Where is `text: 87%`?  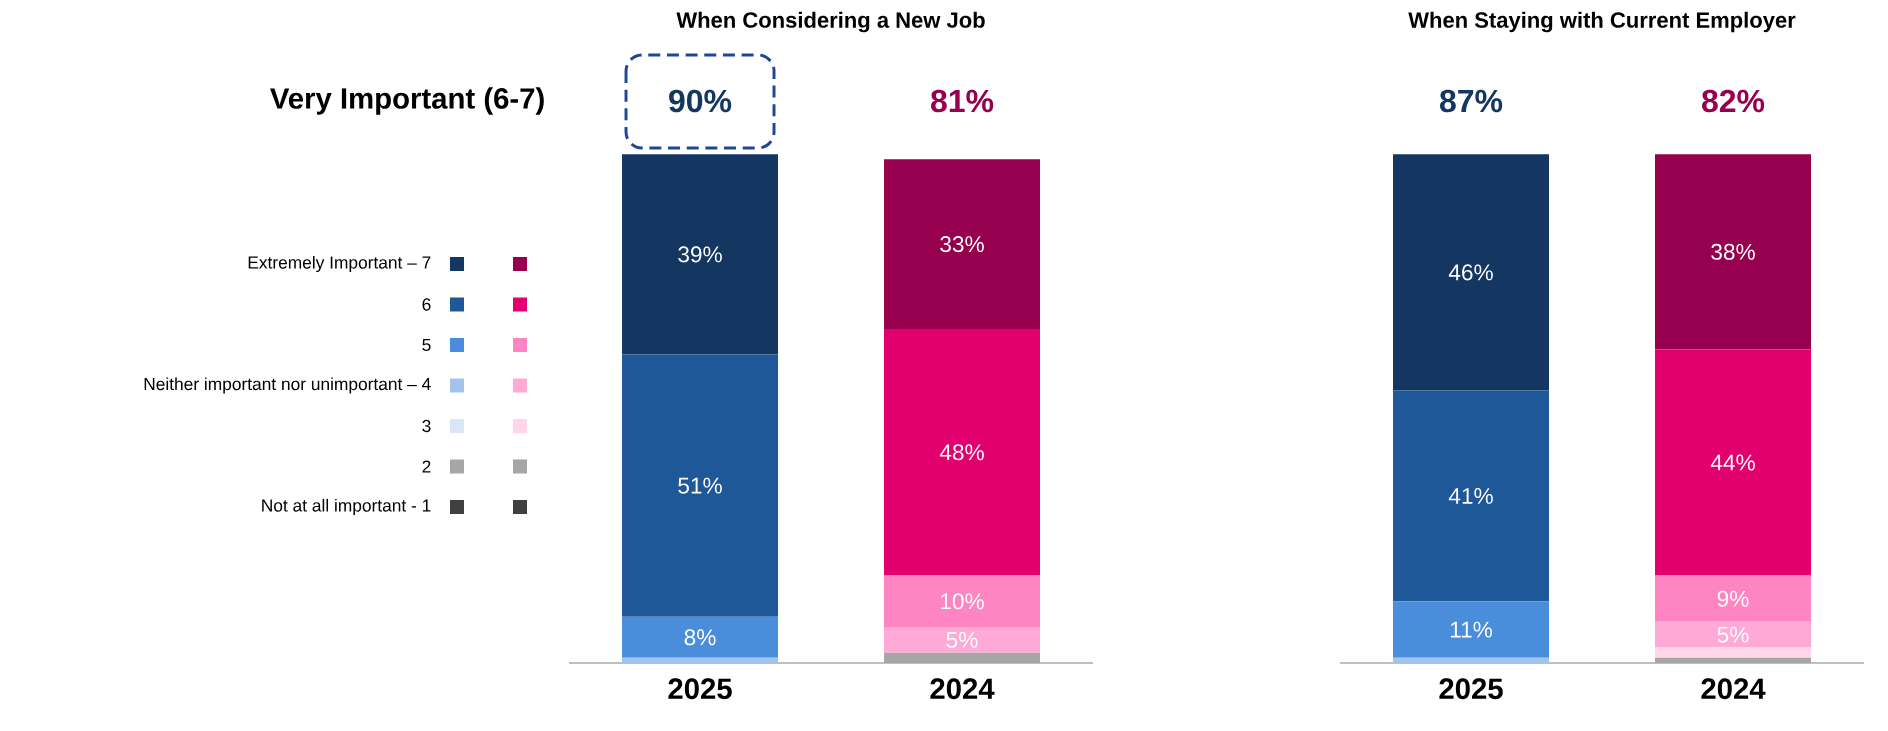 text: 87% is located at coordinates (1471, 101).